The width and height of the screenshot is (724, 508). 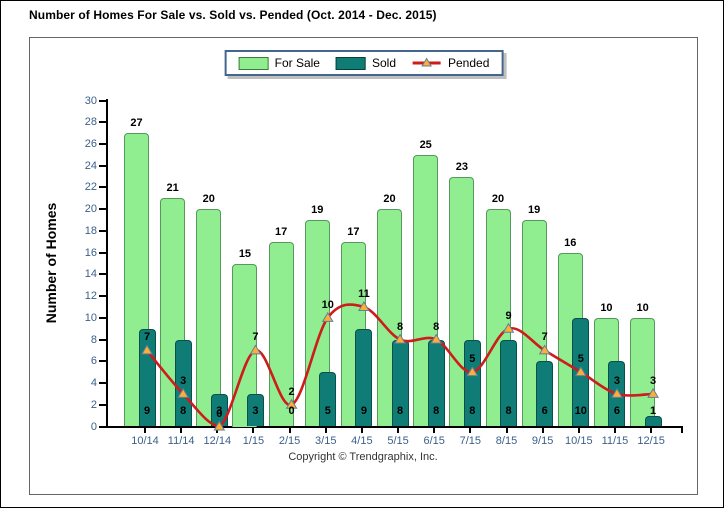 What do you see at coordinates (508, 315) in the screenshot?
I see `value-label-pended: 9` at bounding box center [508, 315].